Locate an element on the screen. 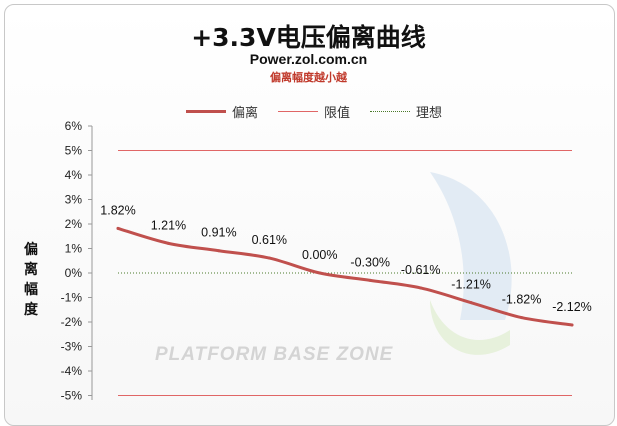 The height and width of the screenshot is (426, 617). chart-note: 偏离幅度越小越 is located at coordinates (308, 77).